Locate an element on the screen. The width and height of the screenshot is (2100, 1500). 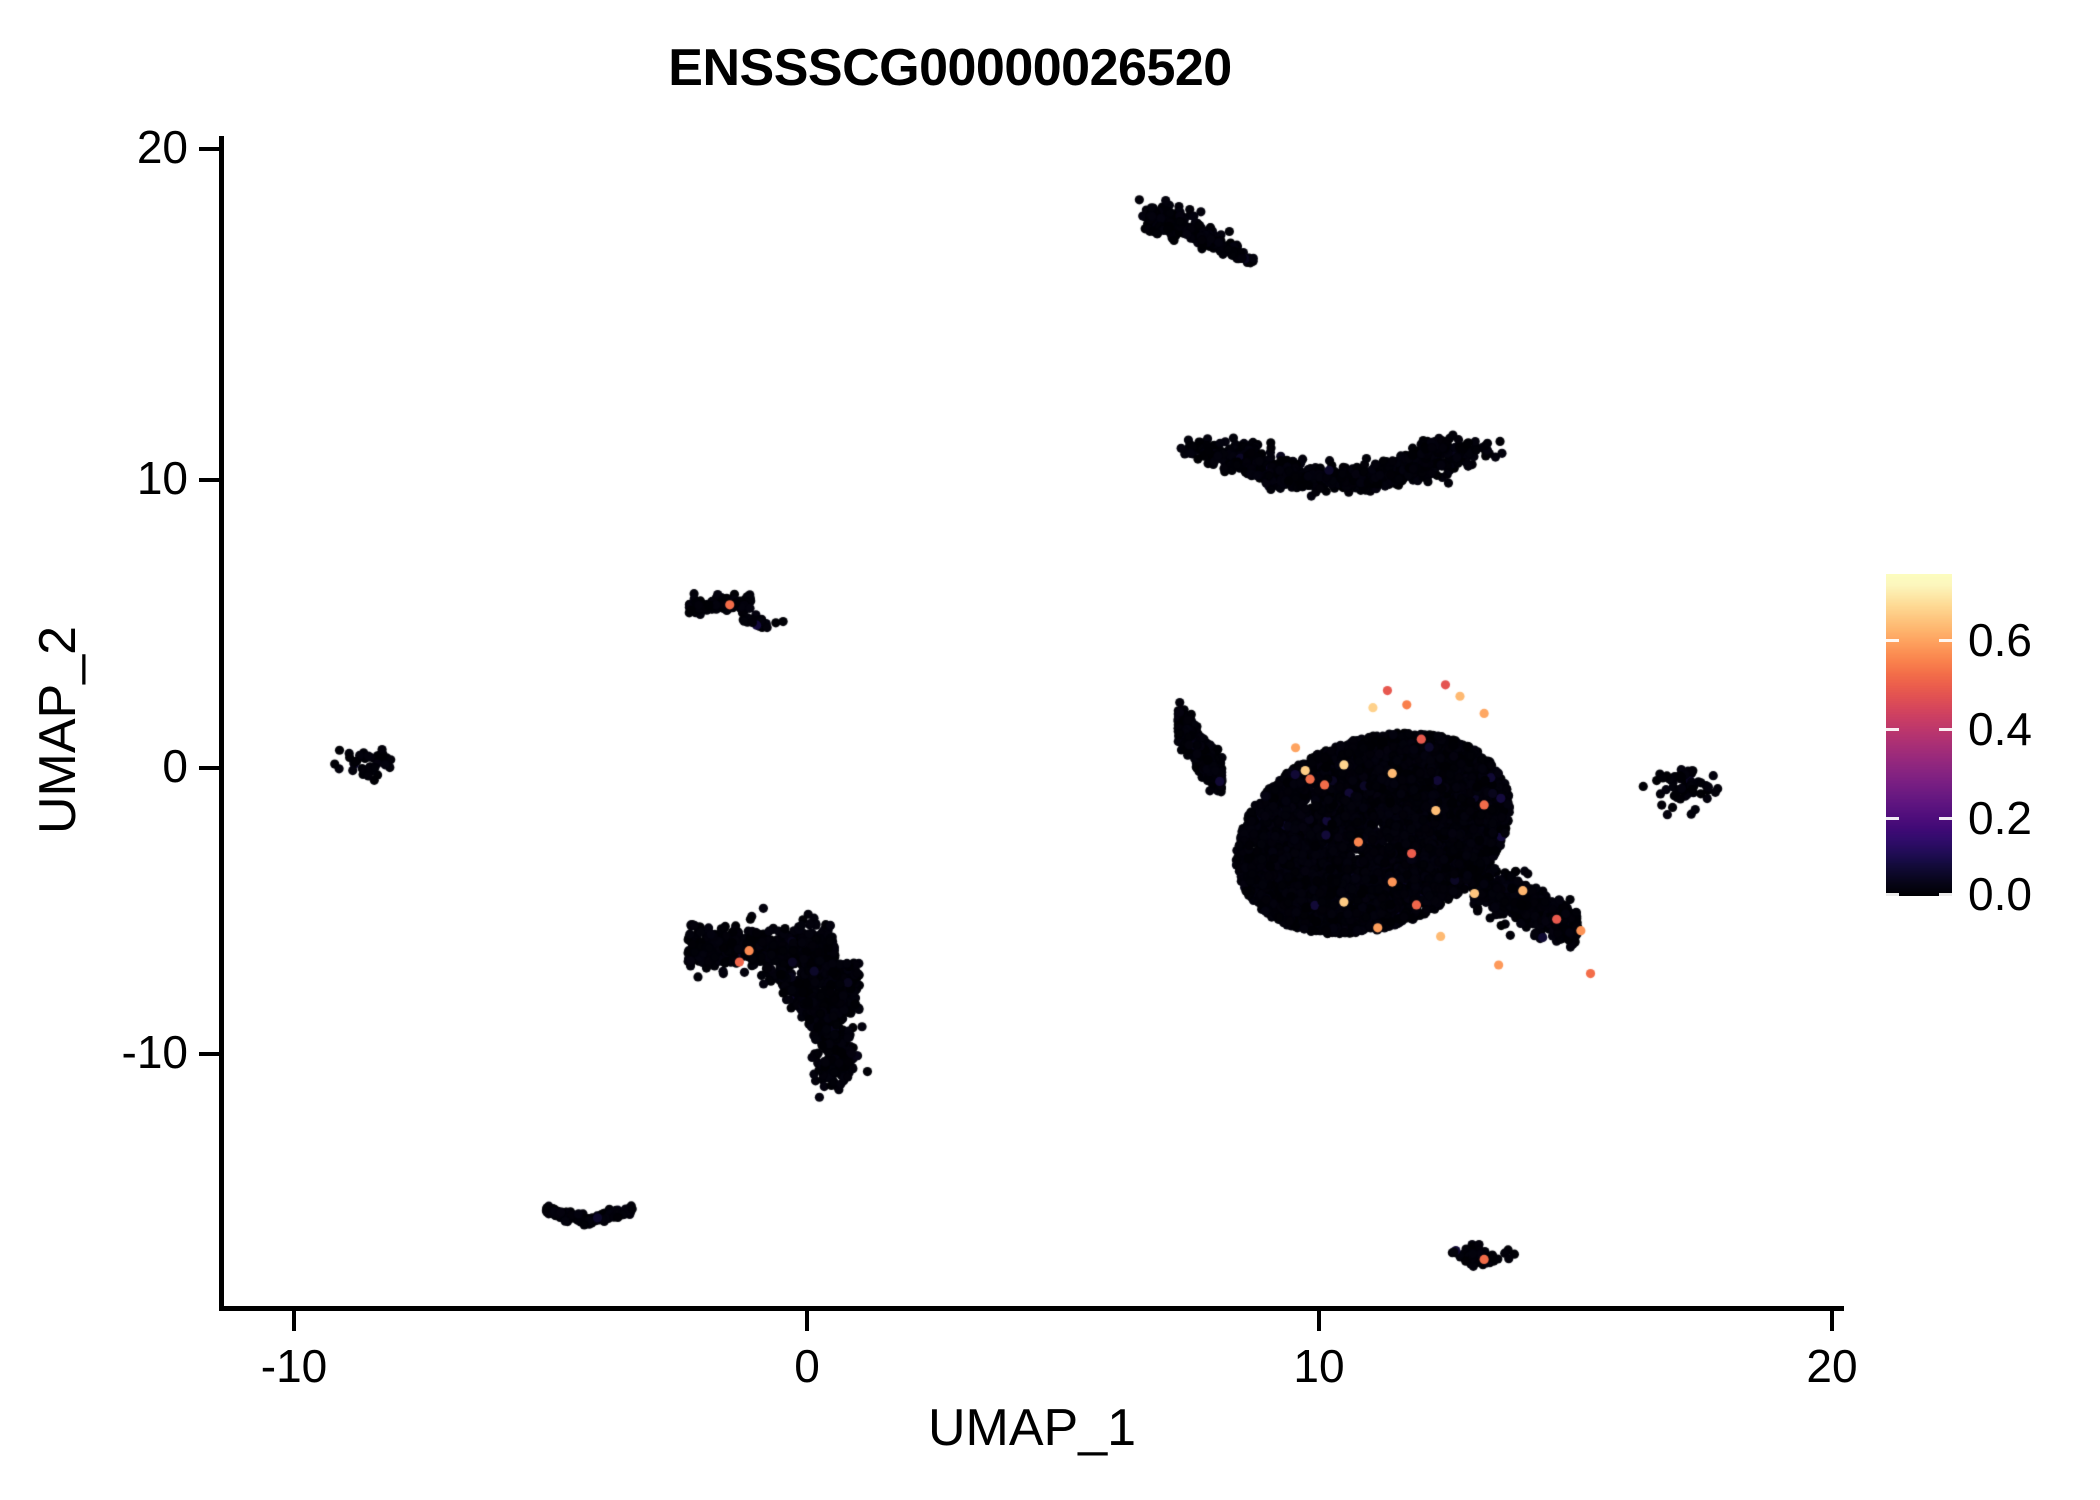
colorbar-tick-0.4-right is located at coordinates (1945, 729).